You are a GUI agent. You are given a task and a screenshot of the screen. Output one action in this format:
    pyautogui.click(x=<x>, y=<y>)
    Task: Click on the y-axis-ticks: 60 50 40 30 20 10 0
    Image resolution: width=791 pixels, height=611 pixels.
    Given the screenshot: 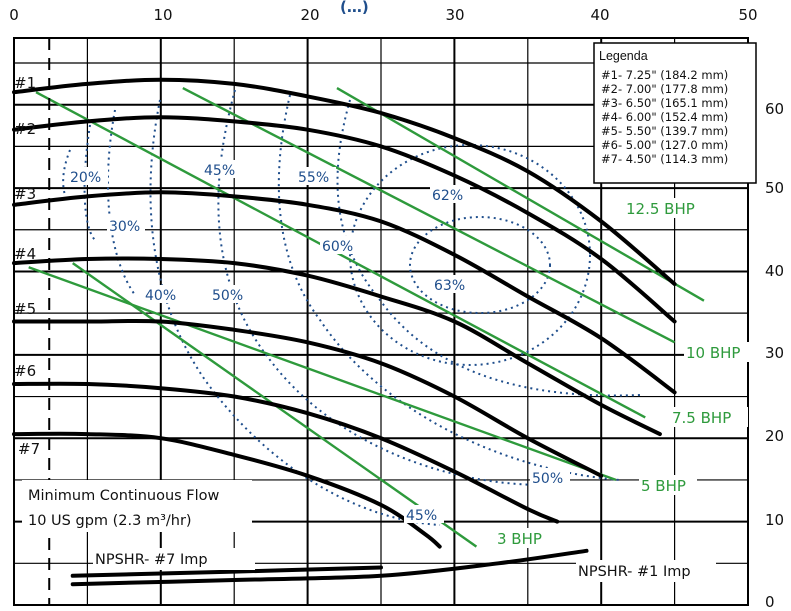 What is the action you would take?
    pyautogui.click(x=774, y=355)
    